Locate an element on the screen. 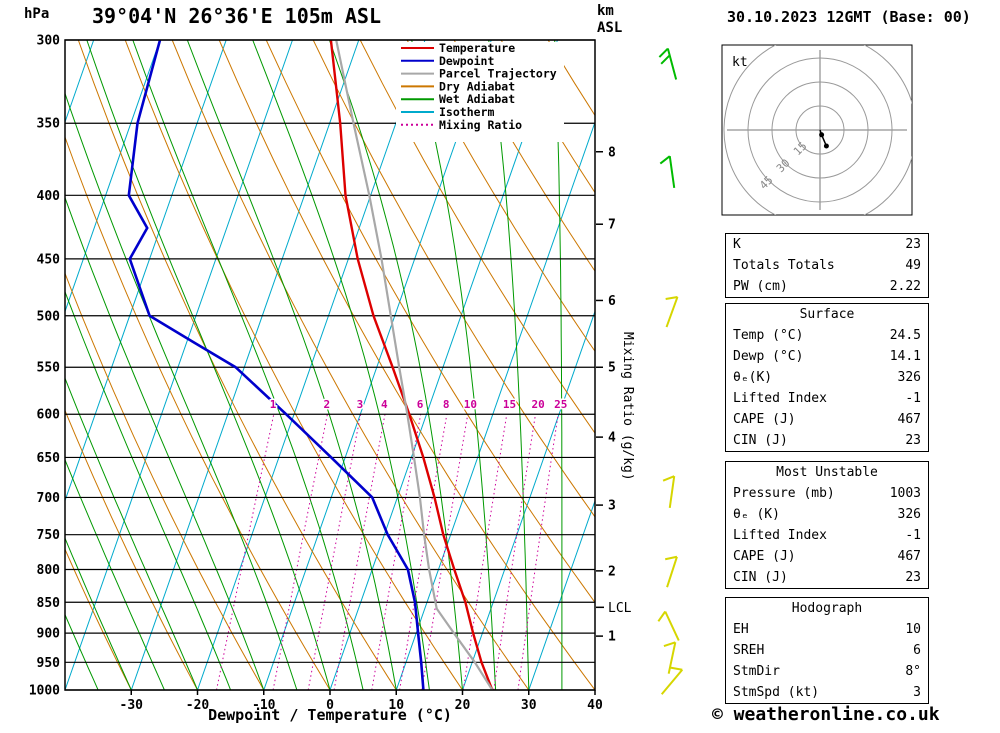 This screenshot has height=733, width=1000. stat-value: 10 is located at coordinates (913, 629).